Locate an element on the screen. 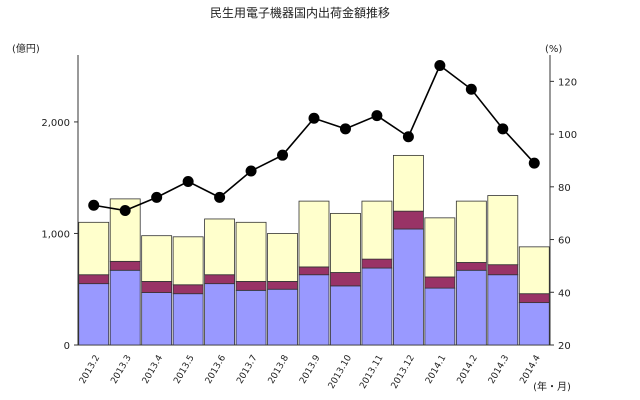  left-axis-tick-label: 0 is located at coordinates (67, 346).